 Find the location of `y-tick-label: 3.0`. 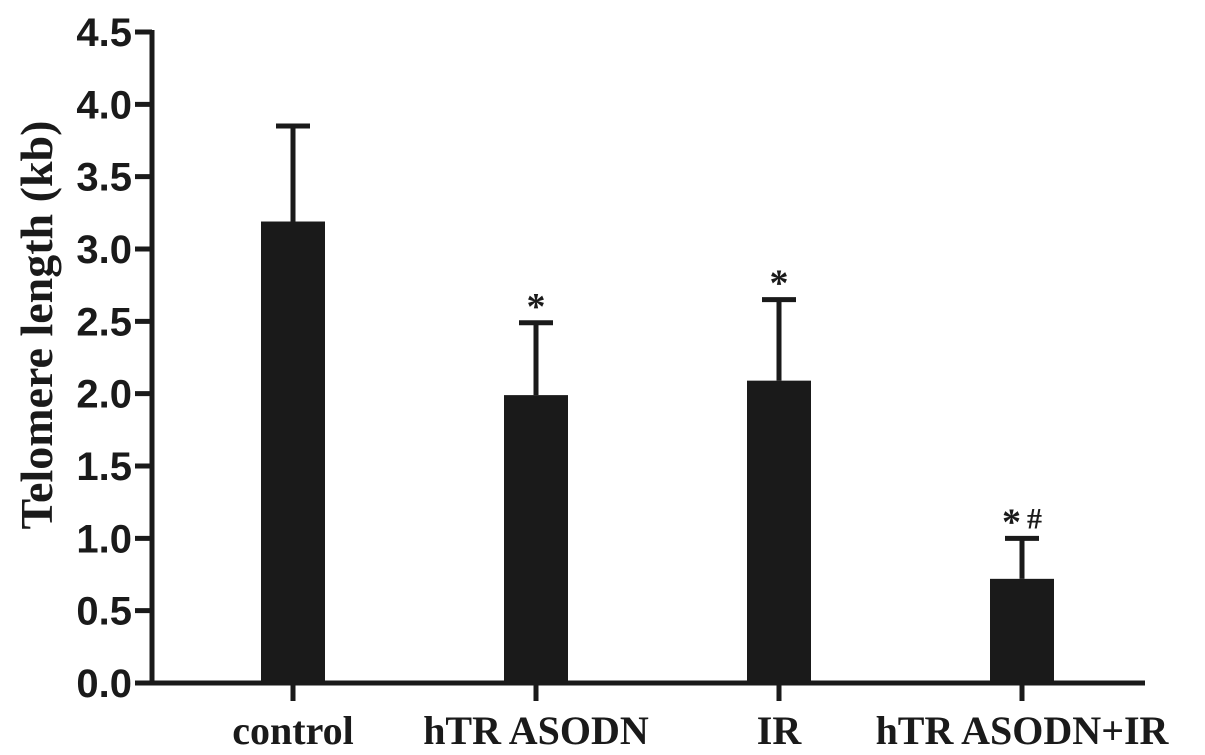

y-tick-label: 3.0 is located at coordinates (104, 250).